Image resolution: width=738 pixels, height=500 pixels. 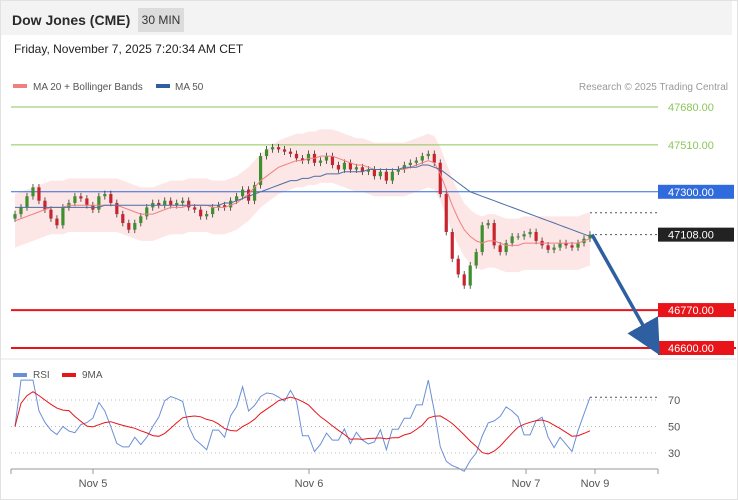 What do you see at coordinates (71, 20) in the screenshot?
I see `chart-title: Dow Jones (CME)` at bounding box center [71, 20].